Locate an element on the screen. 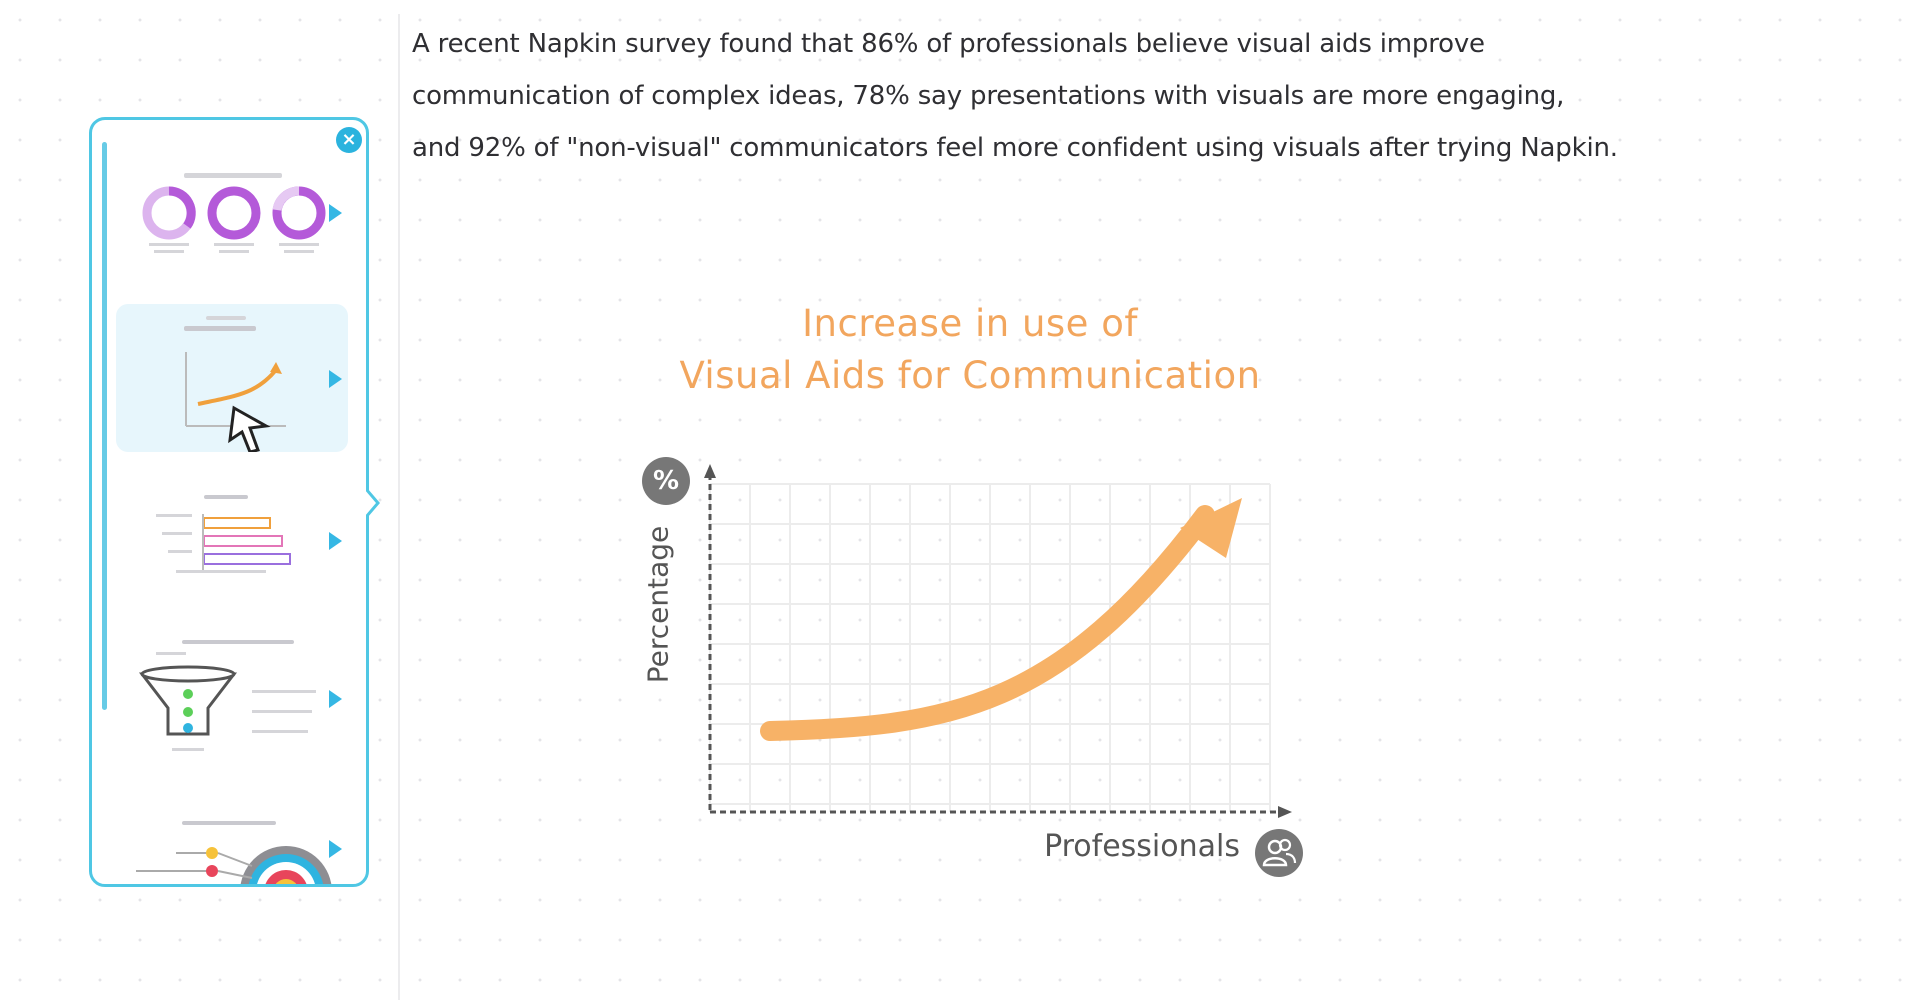 This screenshot has width=1911, height=1000. percent-badge: % is located at coordinates (666, 481).